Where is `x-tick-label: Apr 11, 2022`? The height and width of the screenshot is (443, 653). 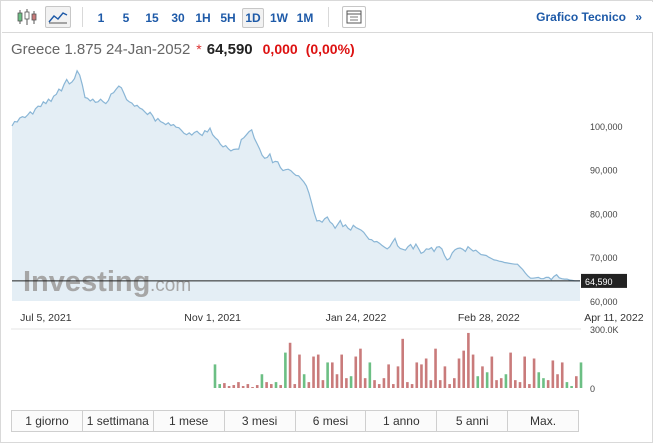
x-tick-label: Apr 11, 2022 is located at coordinates (614, 318).